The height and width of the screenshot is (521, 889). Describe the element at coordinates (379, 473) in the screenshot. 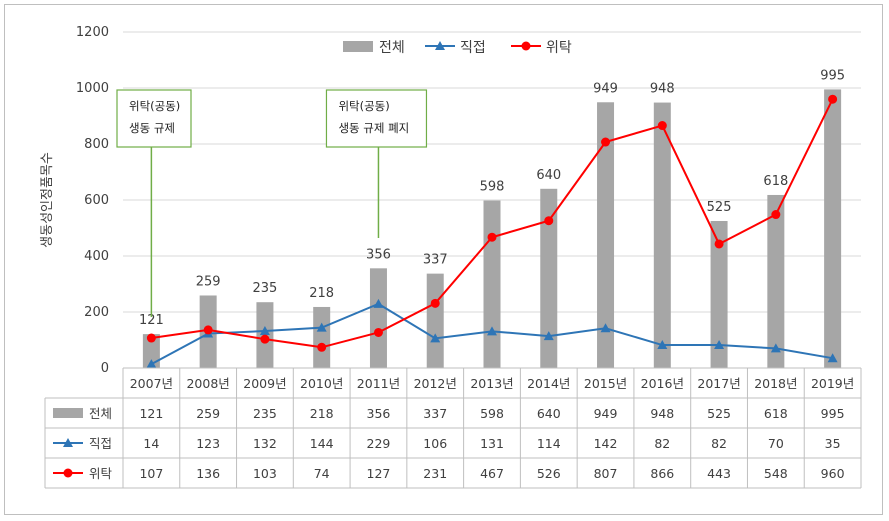

I see `table-cell: 127` at that location.